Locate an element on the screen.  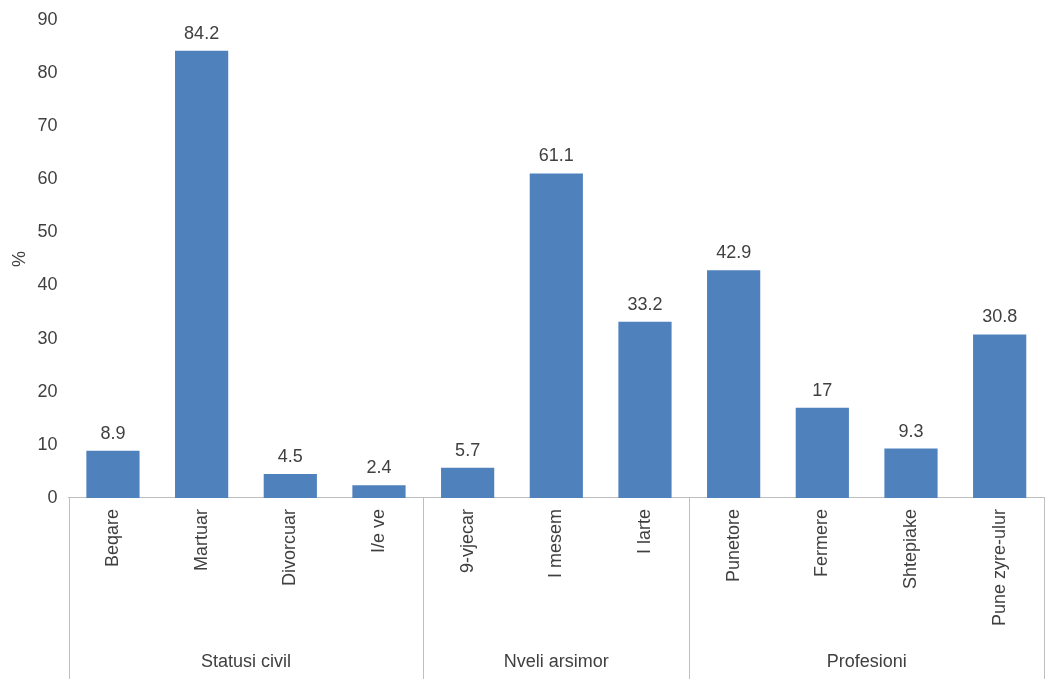
x-tick-label: Shtepiake is located at coordinates (909, 549).